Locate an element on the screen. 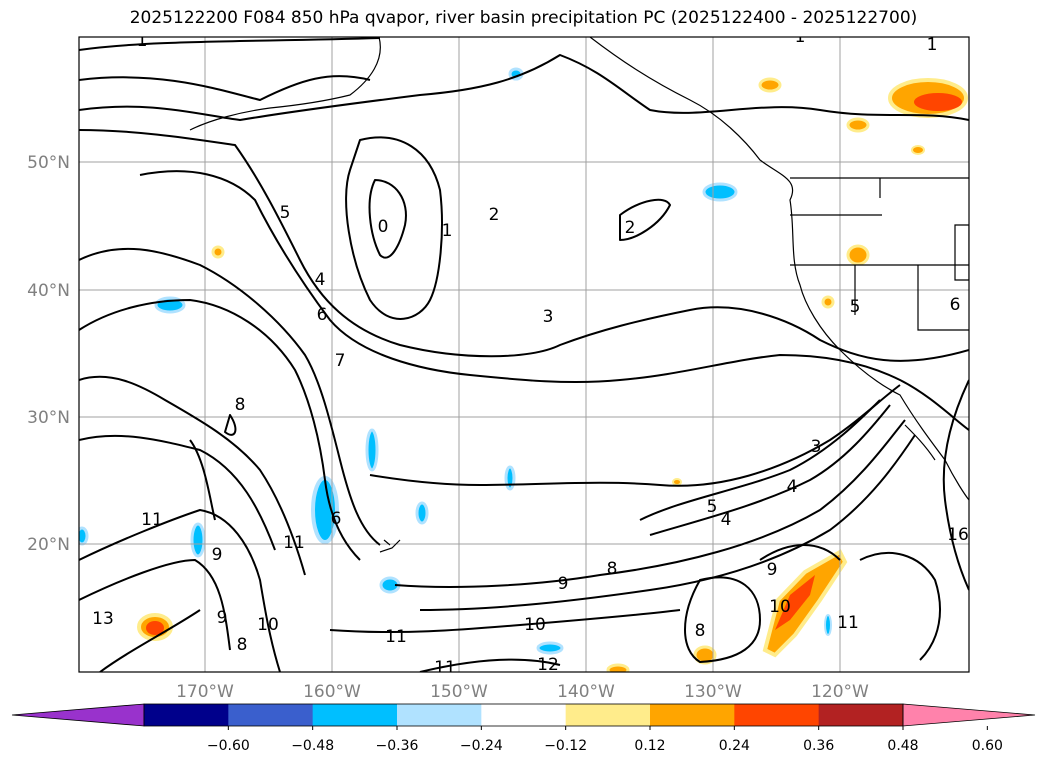 The image size is (1047, 765). contour-label: 16 is located at coordinates (958, 535).